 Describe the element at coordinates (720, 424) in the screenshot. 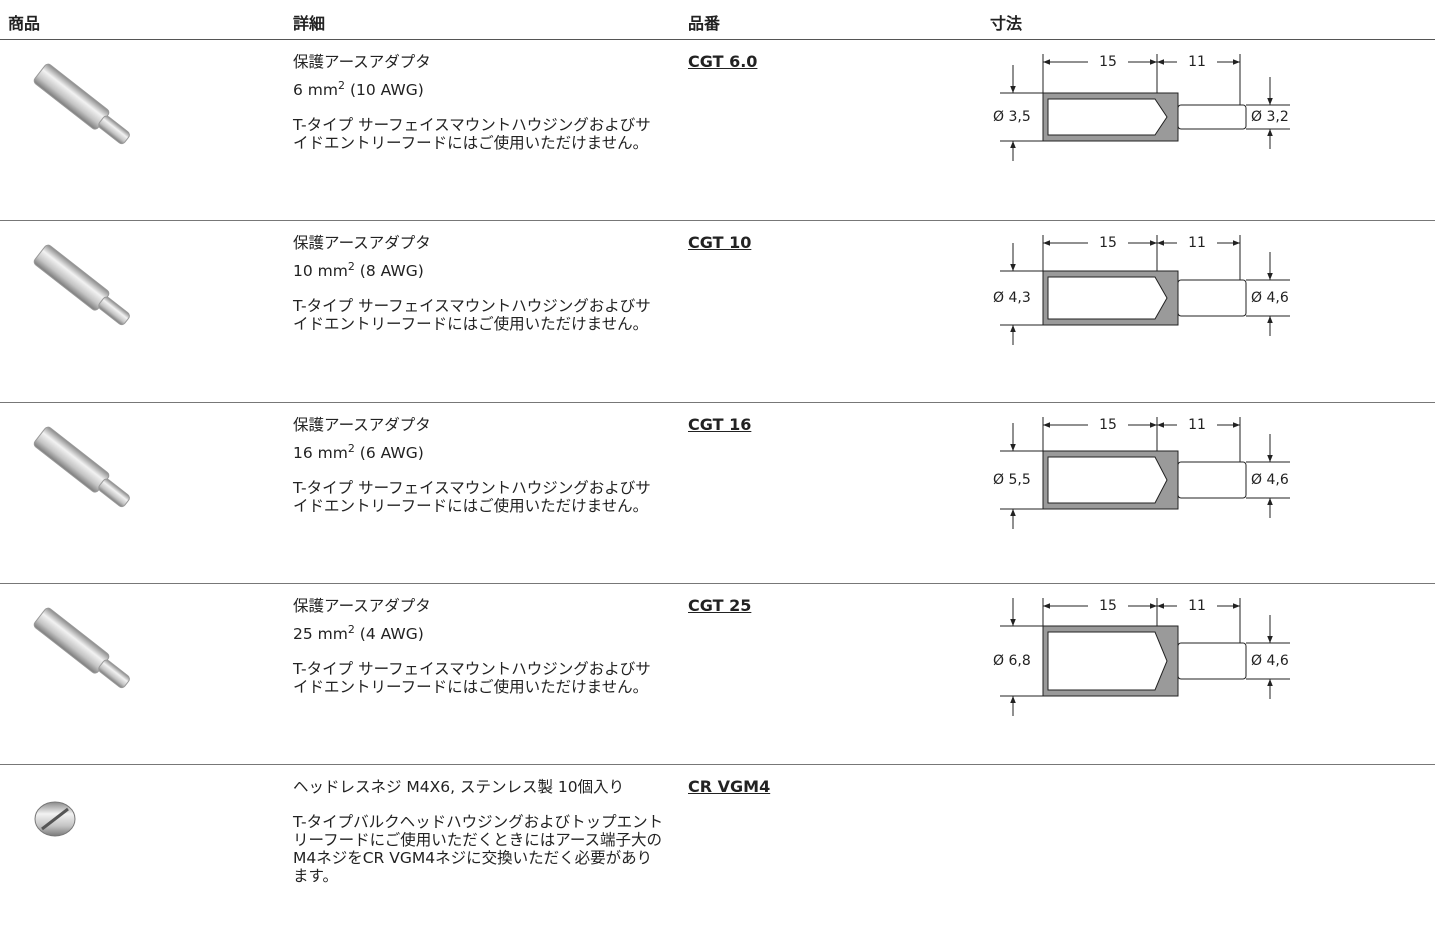

I see `part-number: CGT 16` at that location.